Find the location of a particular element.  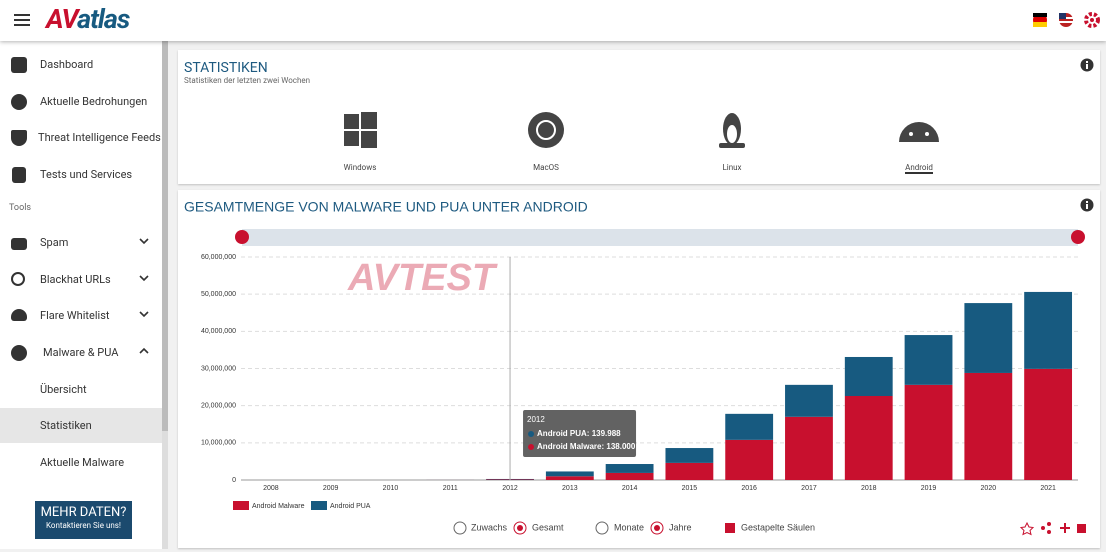

platform-icons is located at coordinates (639, 130).